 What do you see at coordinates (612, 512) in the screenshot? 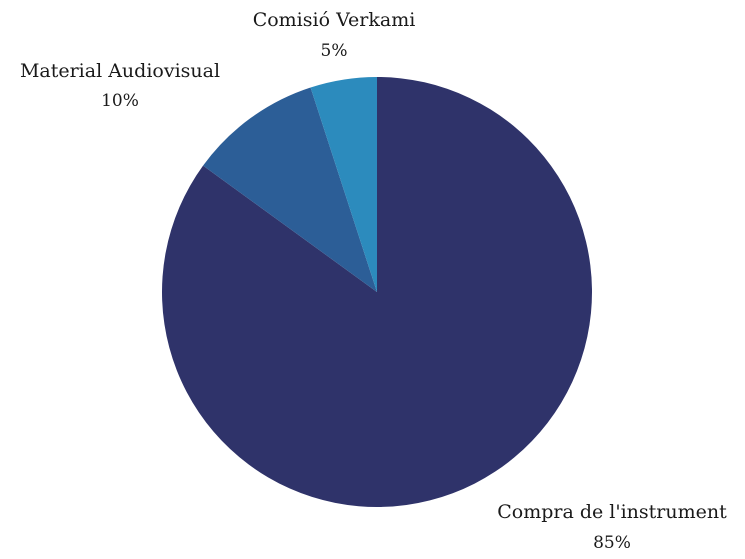
I see `slice-label-compra: Compra de l'instrument` at bounding box center [612, 512].